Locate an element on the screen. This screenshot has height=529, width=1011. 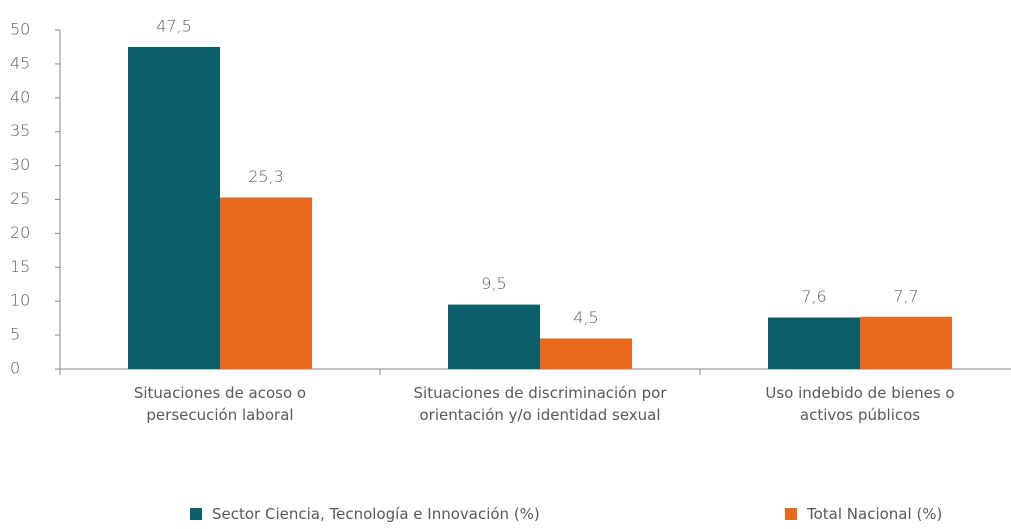
y-tick-label: 50 is located at coordinates (20, 29).